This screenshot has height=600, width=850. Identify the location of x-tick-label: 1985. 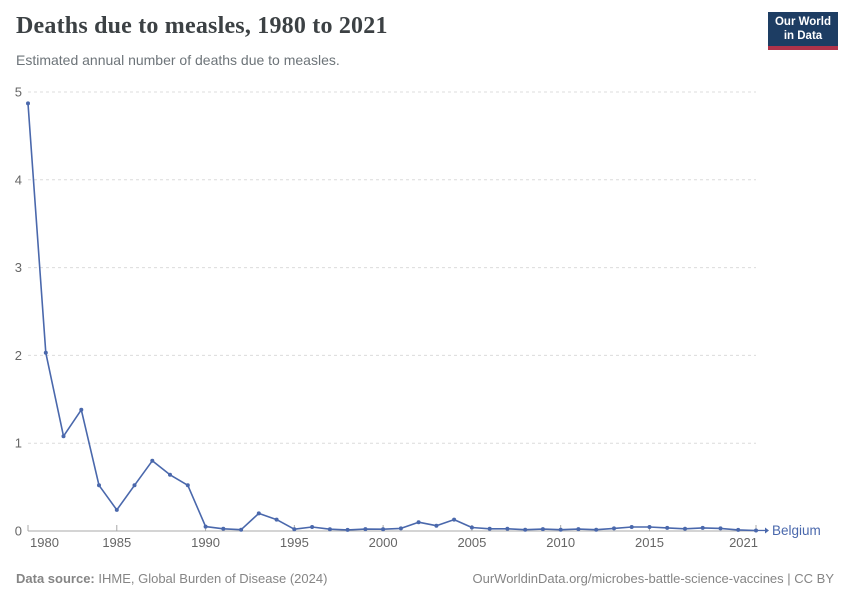
(116, 542).